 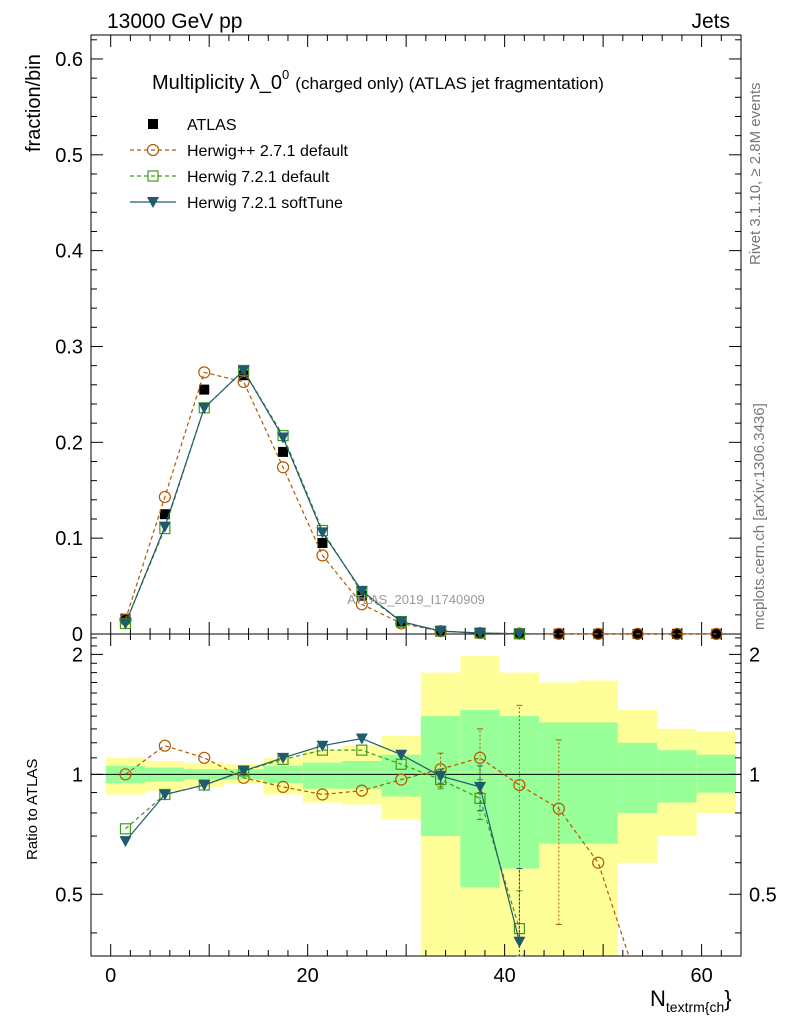 What do you see at coordinates (658, 998) in the screenshot?
I see `xlabel-main: N` at bounding box center [658, 998].